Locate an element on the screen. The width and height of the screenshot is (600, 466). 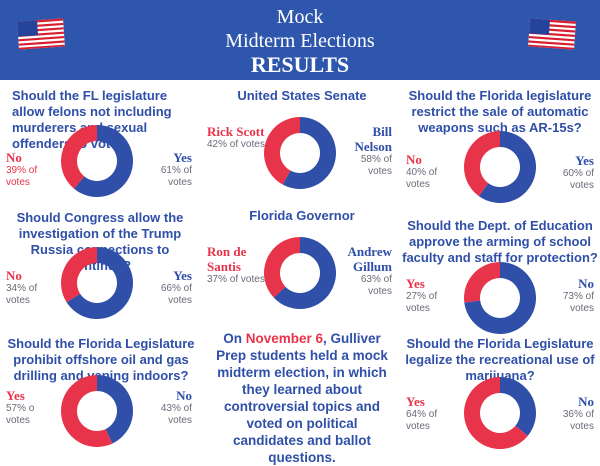
slice-ron-de-santis is located at coordinates (282, 267).